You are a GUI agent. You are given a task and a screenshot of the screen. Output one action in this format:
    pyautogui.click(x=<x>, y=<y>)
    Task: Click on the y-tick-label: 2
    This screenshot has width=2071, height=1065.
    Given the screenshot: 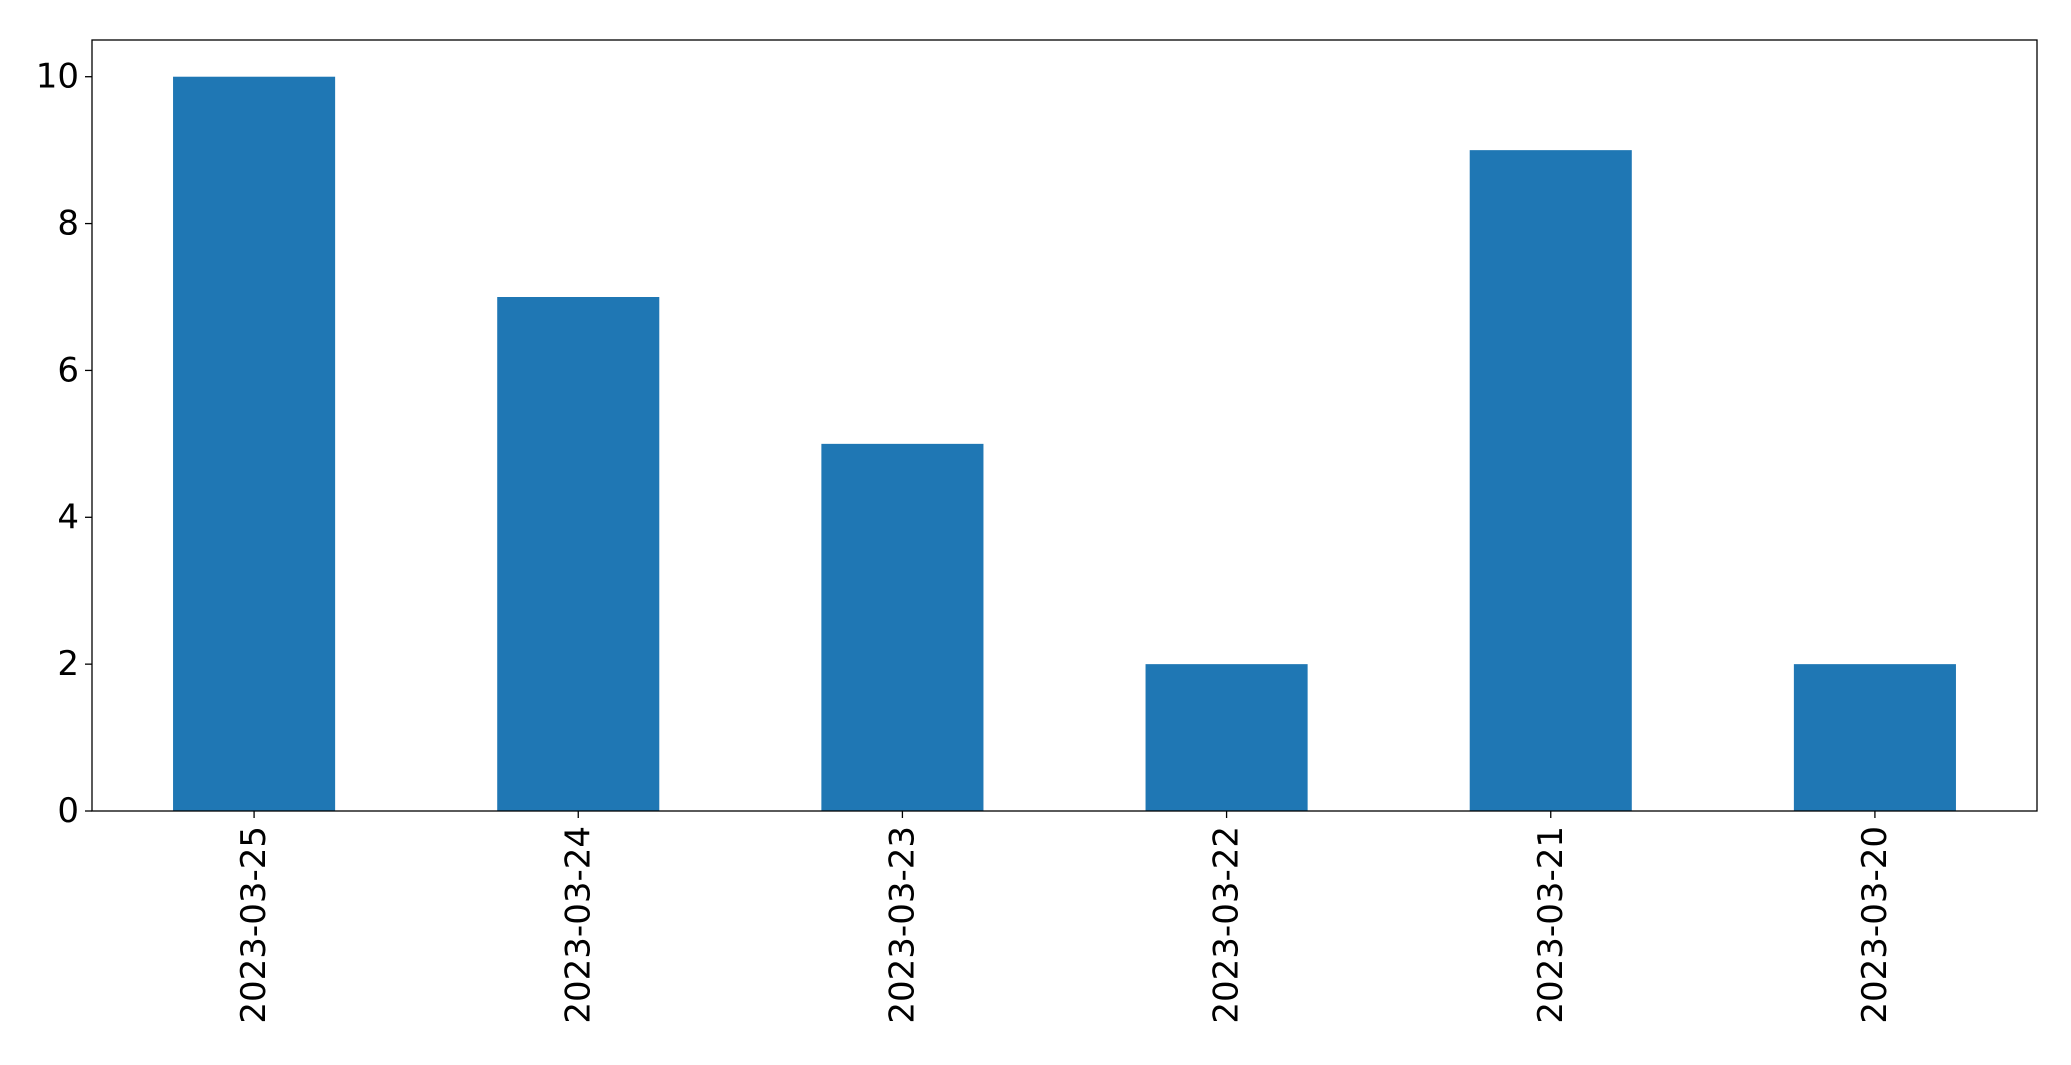 What is the action you would take?
    pyautogui.click(x=68, y=664)
    